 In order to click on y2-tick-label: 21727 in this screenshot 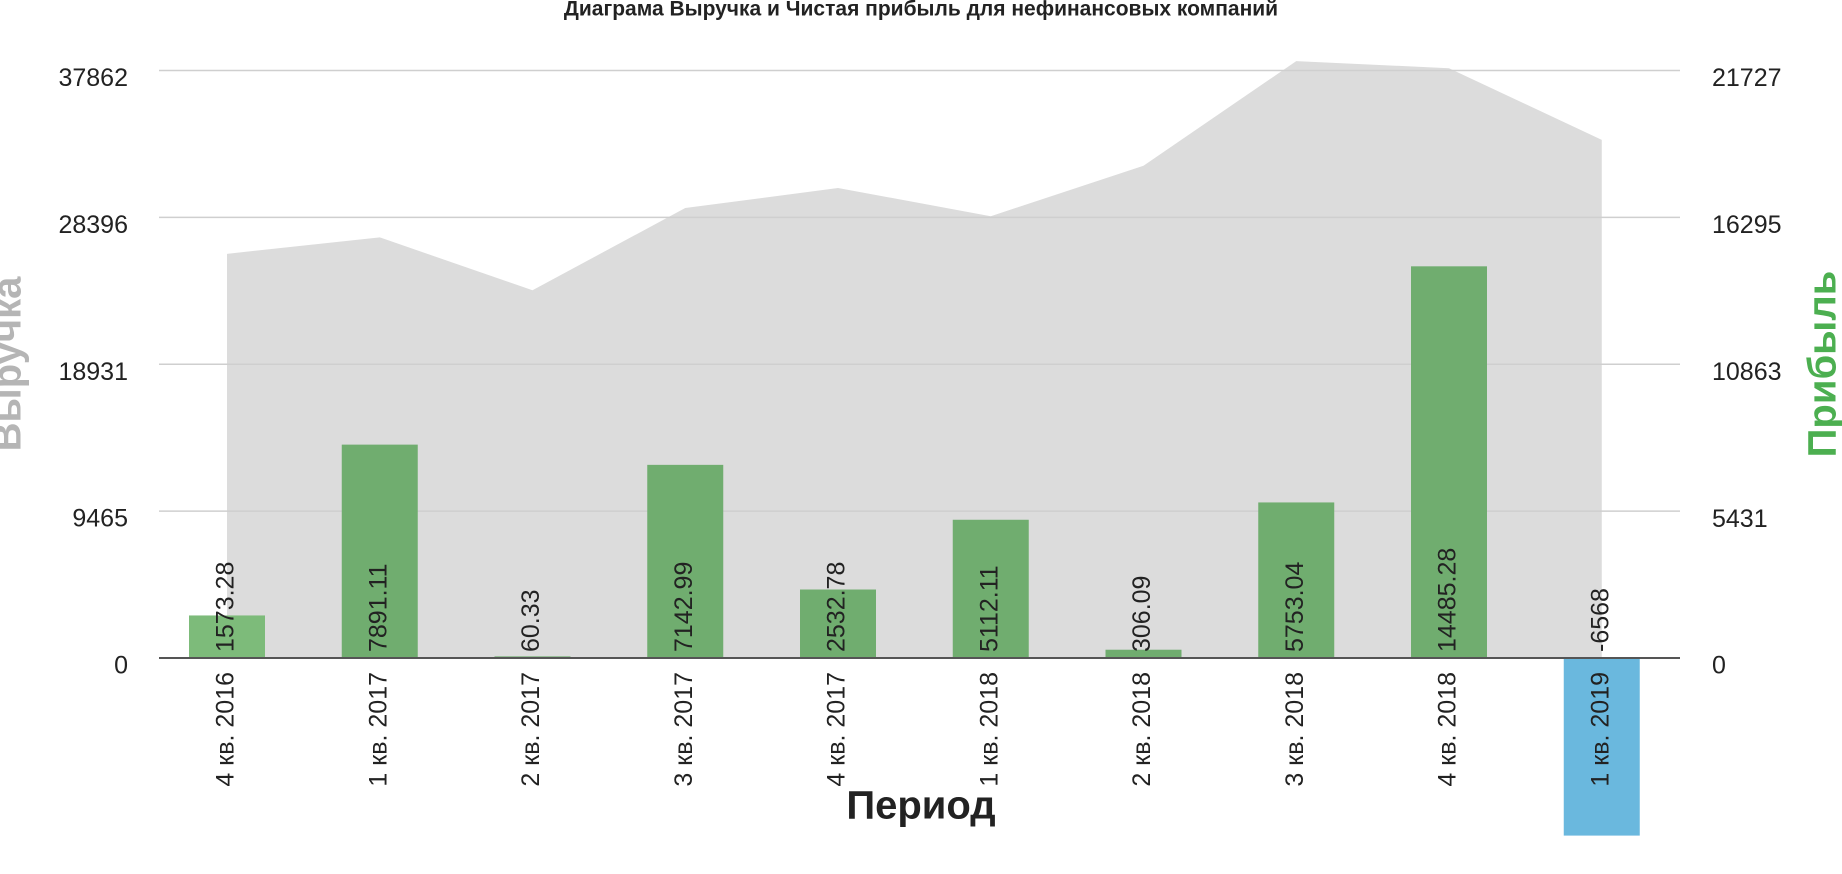, I will do `click(1747, 78)`.